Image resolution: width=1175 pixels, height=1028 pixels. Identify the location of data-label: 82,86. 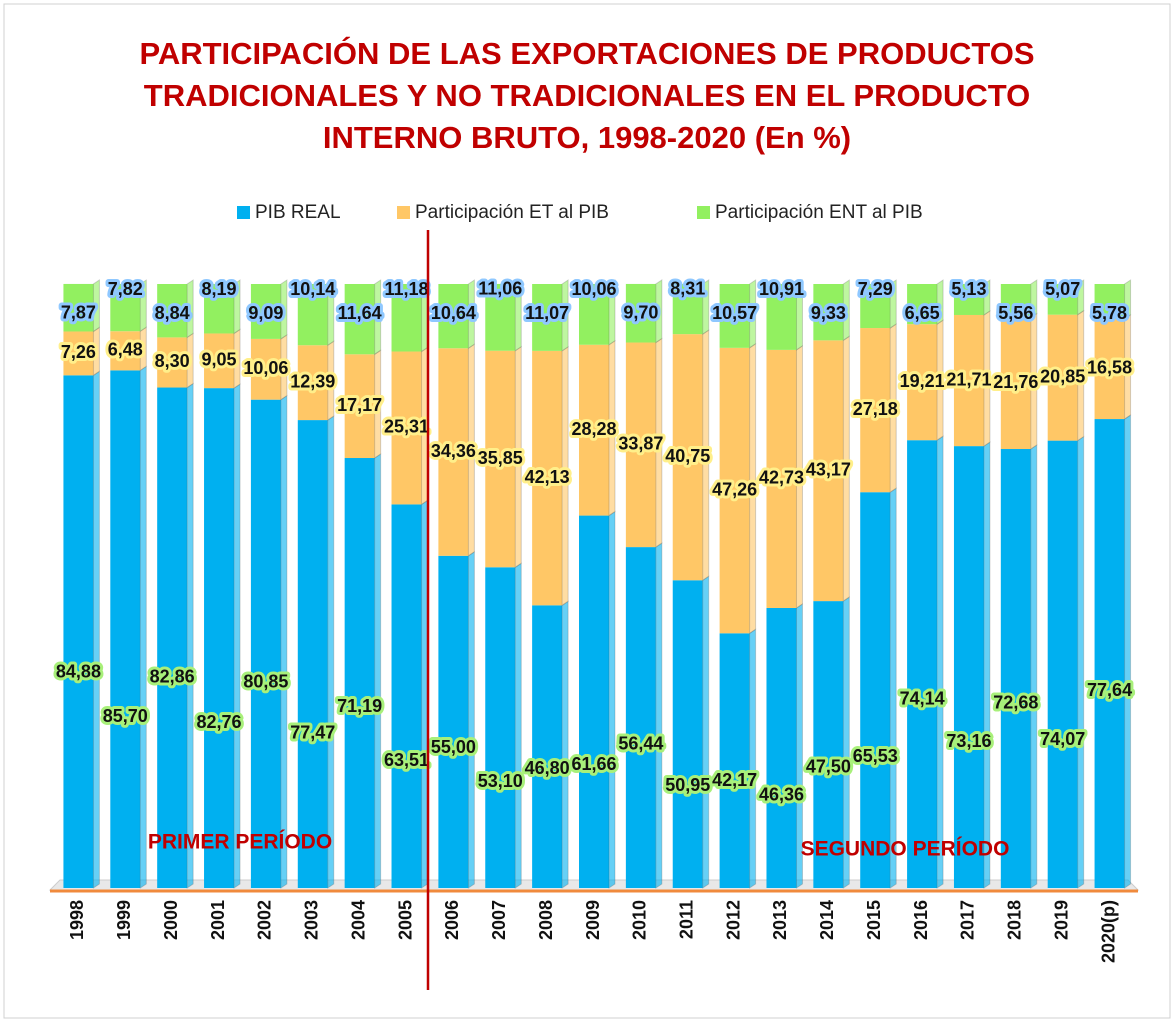
(172, 677).